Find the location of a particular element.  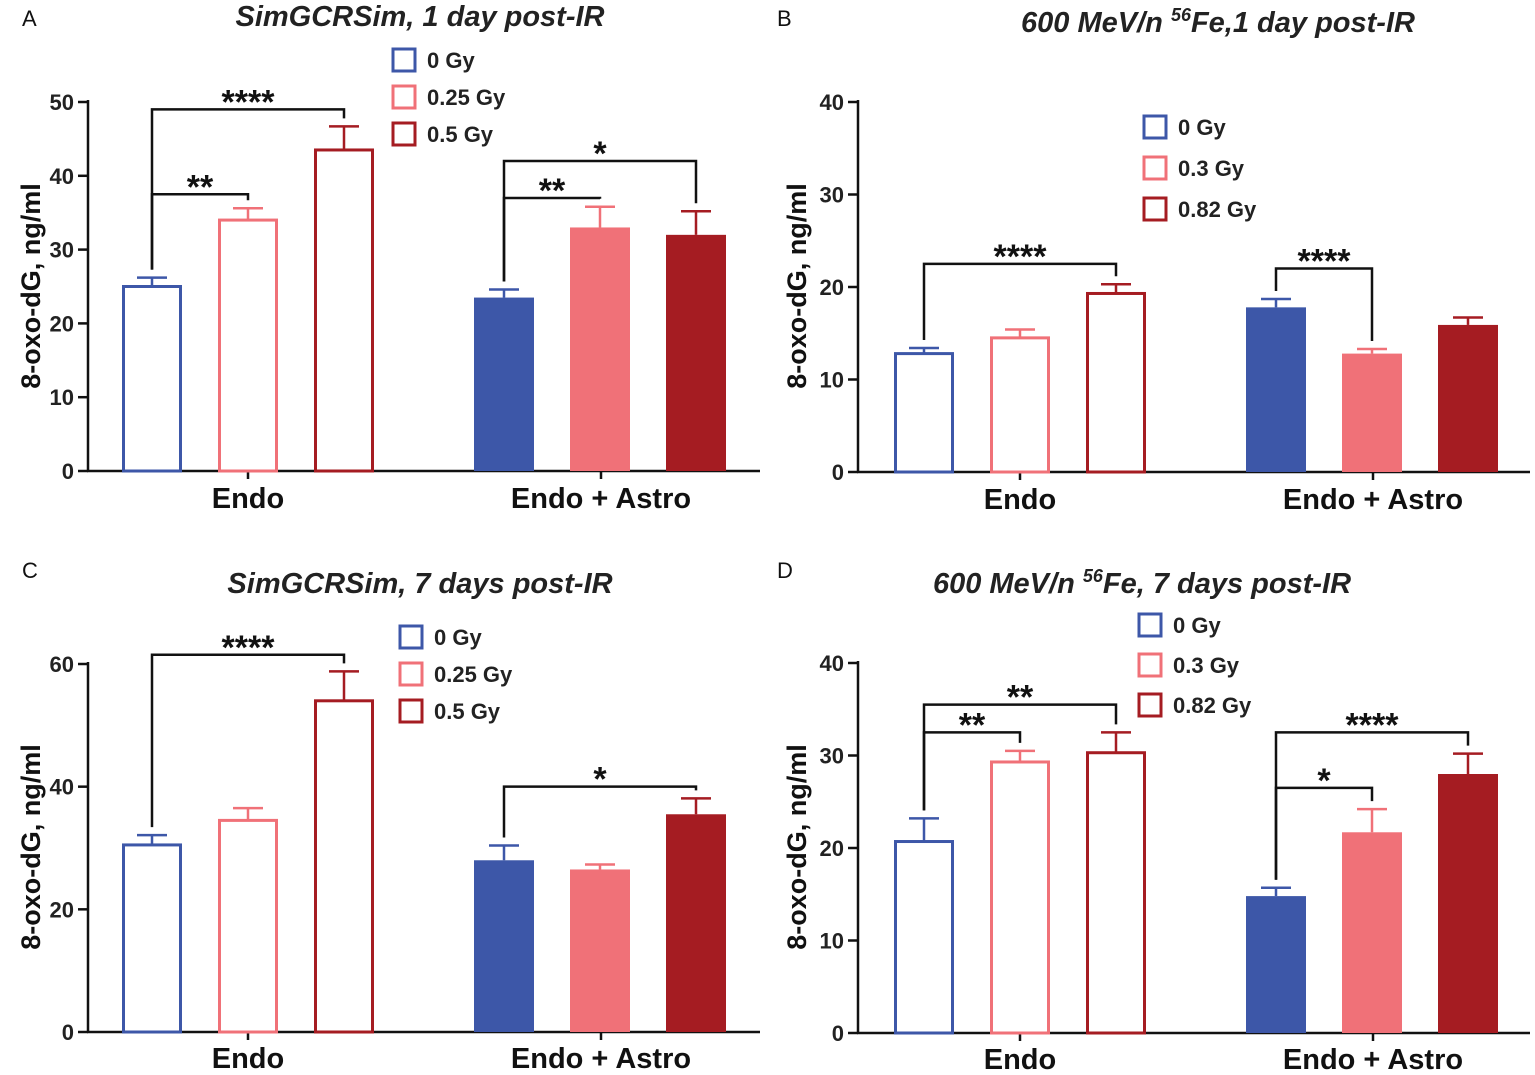

y-tick-label: 10 is located at coordinates (832, 941).